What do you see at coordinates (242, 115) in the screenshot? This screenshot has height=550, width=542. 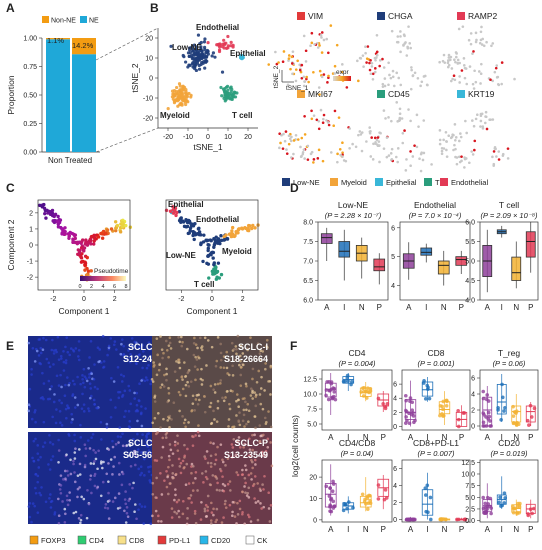 I see `cluster-label: T cell` at bounding box center [242, 115].